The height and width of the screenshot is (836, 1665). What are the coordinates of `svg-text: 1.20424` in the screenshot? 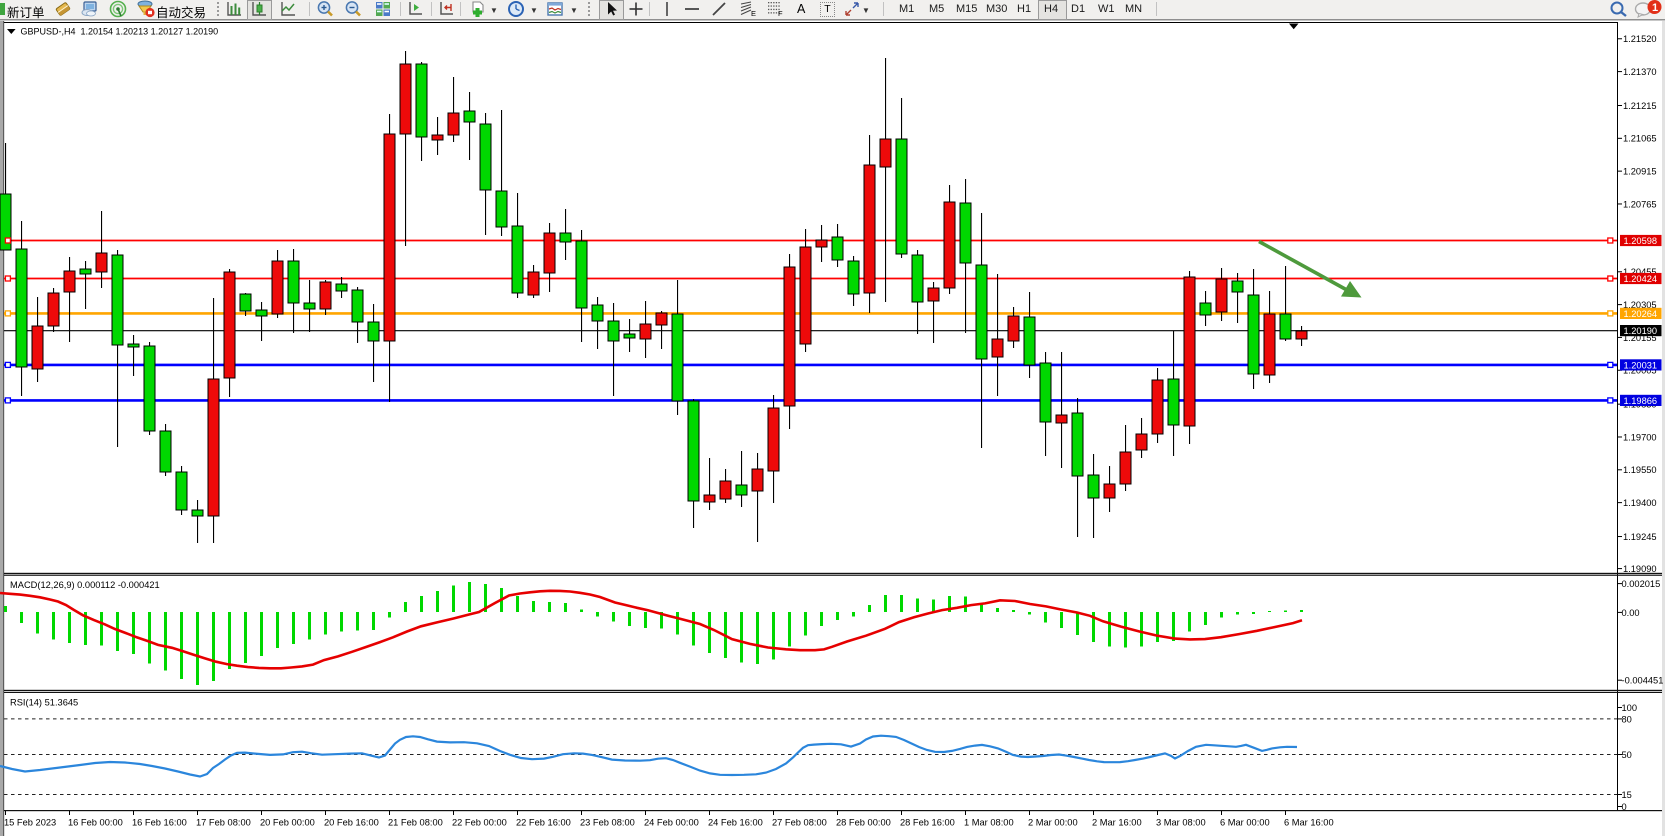 It's located at (1641, 279).